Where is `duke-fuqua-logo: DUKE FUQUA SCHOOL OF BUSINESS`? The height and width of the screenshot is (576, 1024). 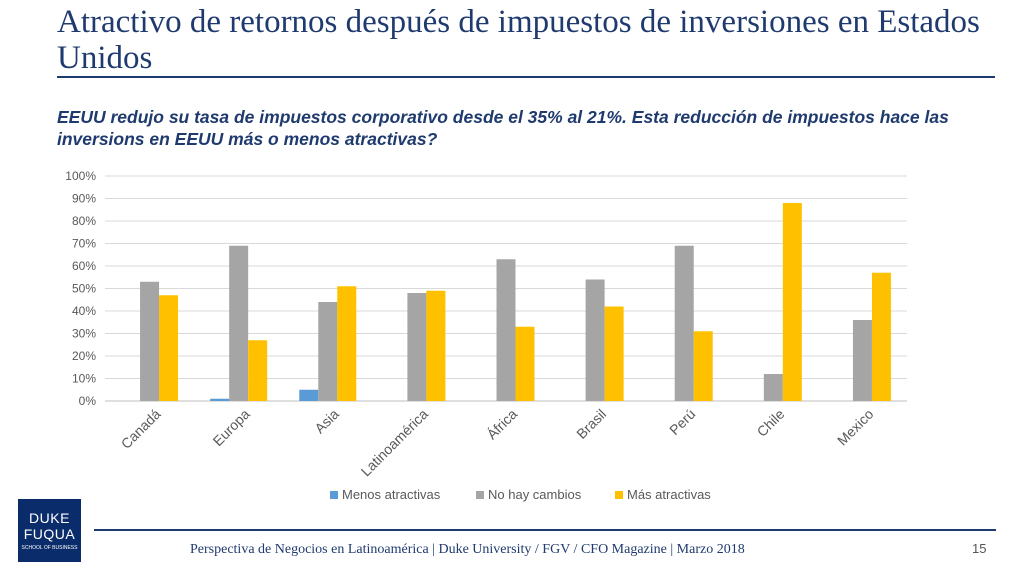 duke-fuqua-logo: DUKE FUQUA SCHOOL OF BUSINESS is located at coordinates (49, 530).